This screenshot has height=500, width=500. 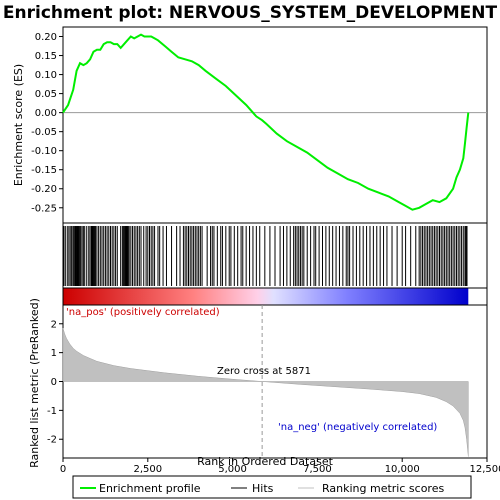 I want to click on es-ytick-label: 0.10, so click(x=46, y=75).